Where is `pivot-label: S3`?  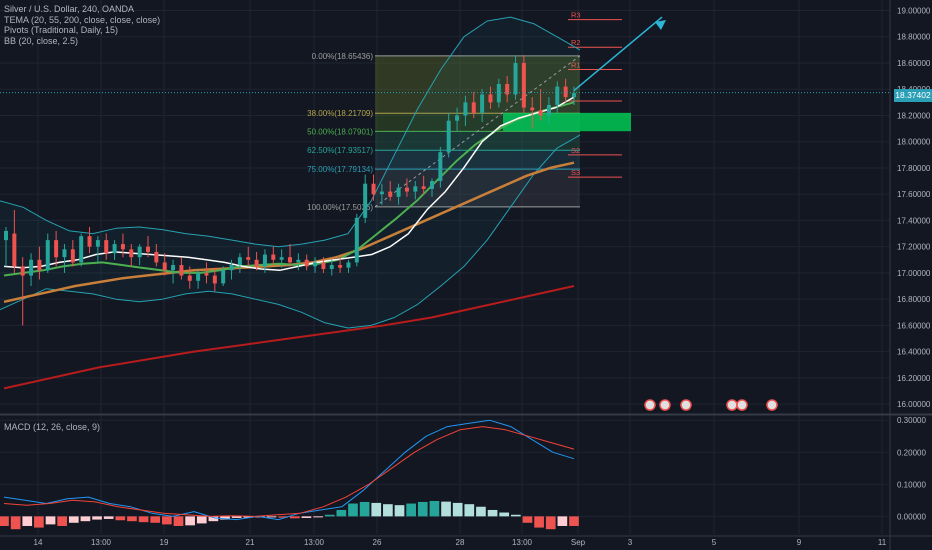
pivot-label: S3 is located at coordinates (575, 172).